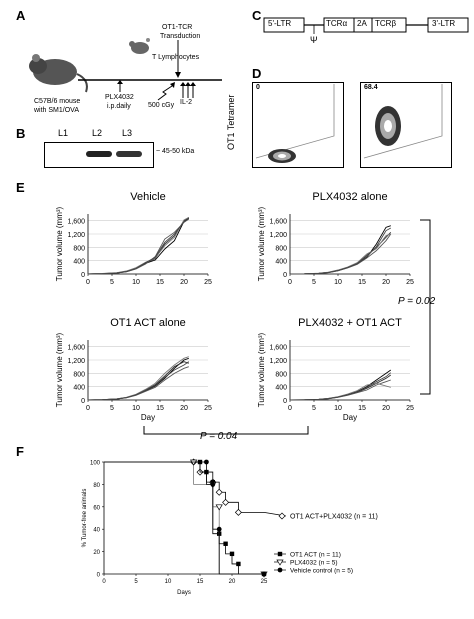 The image size is (474, 619). Describe the element at coordinates (231, 122) in the screenshot. I see `flow-ylabel: OT1 Tetramer` at that location.